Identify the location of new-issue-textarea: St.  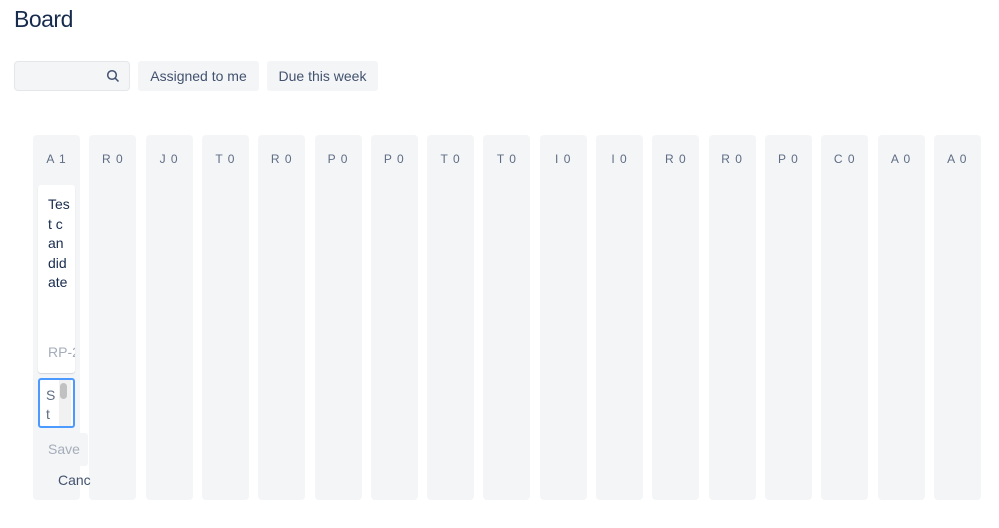
(56, 403).